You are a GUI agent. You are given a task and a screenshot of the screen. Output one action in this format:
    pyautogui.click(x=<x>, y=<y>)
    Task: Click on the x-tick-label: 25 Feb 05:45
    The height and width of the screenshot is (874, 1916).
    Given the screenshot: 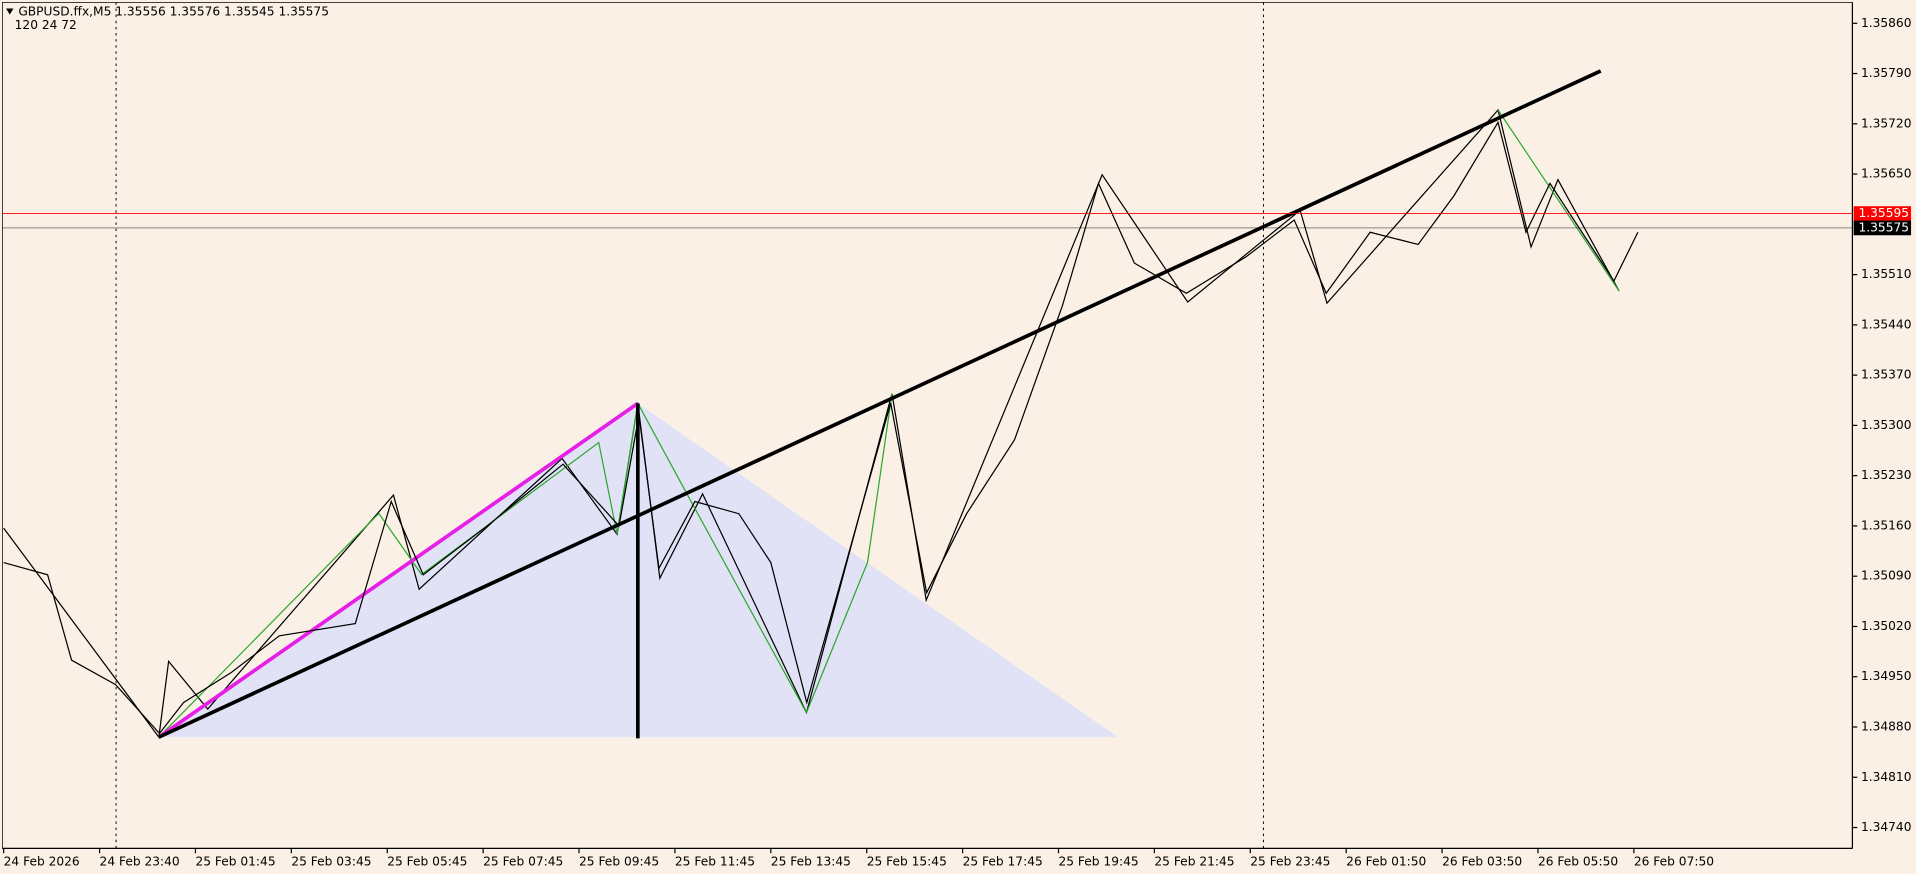 What is the action you would take?
    pyautogui.click(x=427, y=861)
    